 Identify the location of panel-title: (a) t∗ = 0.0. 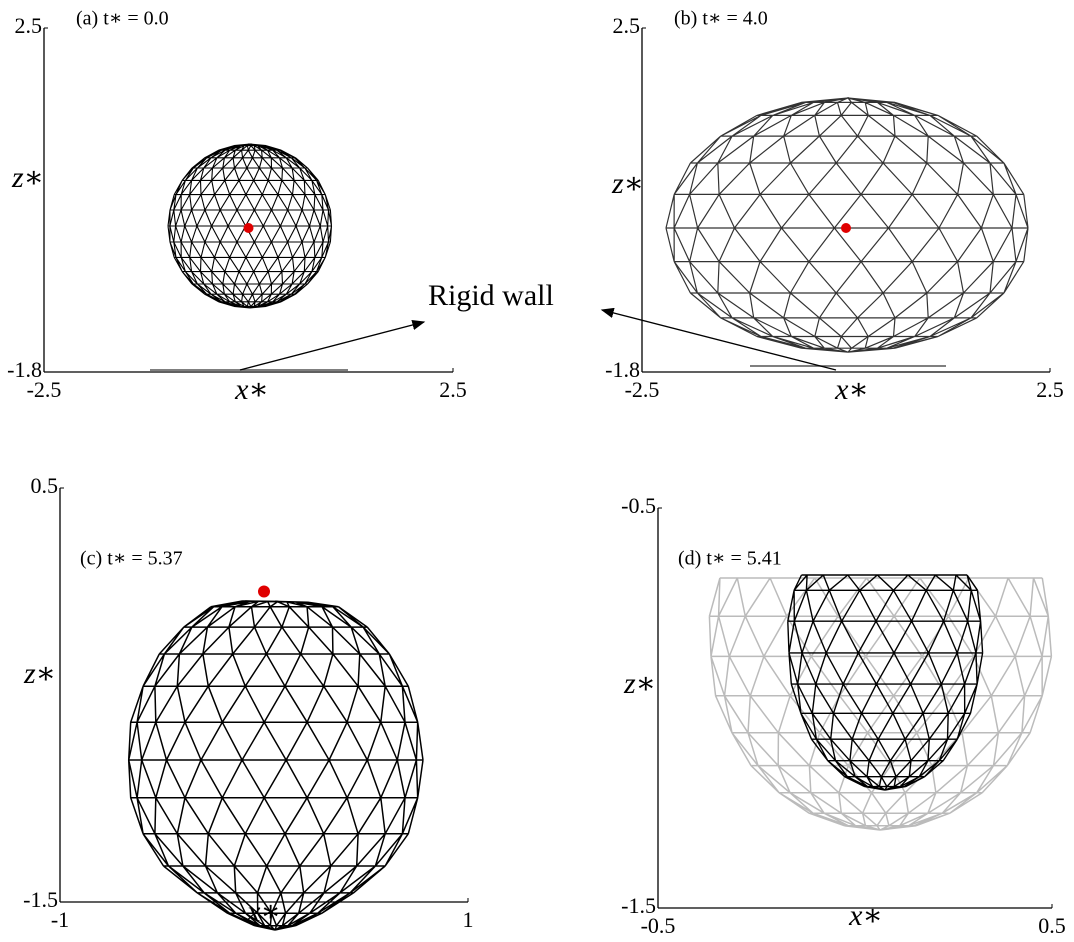
(122, 19).